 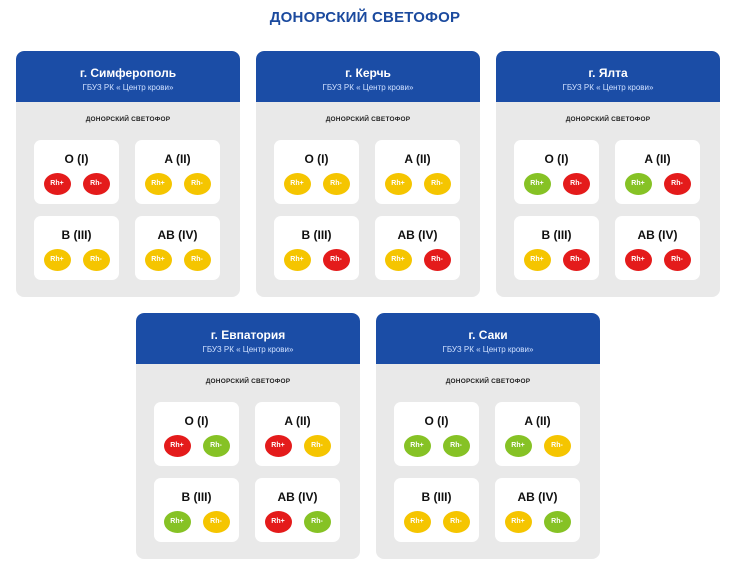 What do you see at coordinates (488, 338) in the screenshot?
I see `card-header: г. Саки ГБУЗ РК « Центр крови»` at bounding box center [488, 338].